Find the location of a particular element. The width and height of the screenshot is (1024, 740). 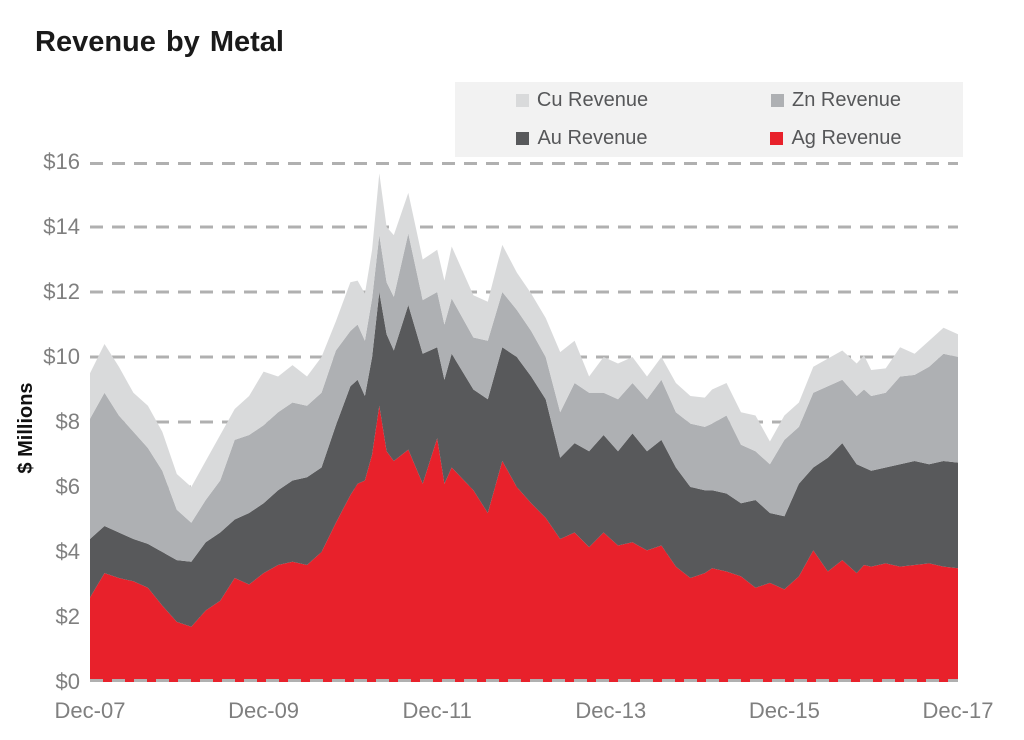

y-tick-label: $10 is located at coordinates (61, 356).